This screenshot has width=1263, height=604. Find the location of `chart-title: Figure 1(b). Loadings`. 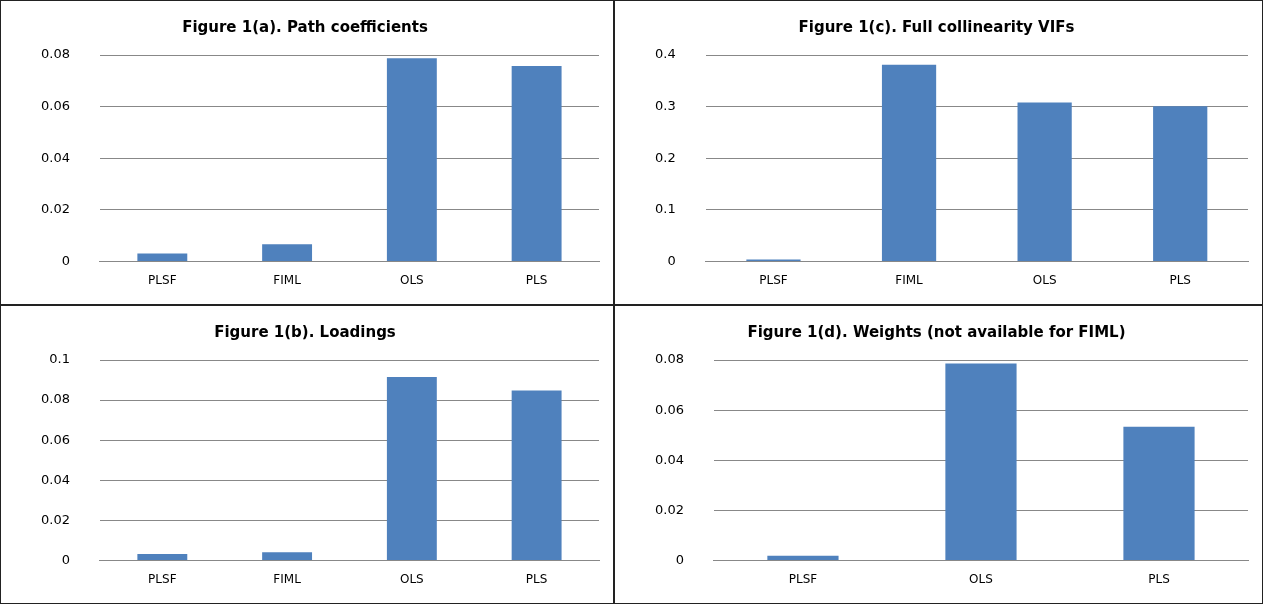

chart-title: Figure 1(b). Loadings is located at coordinates (305, 331).